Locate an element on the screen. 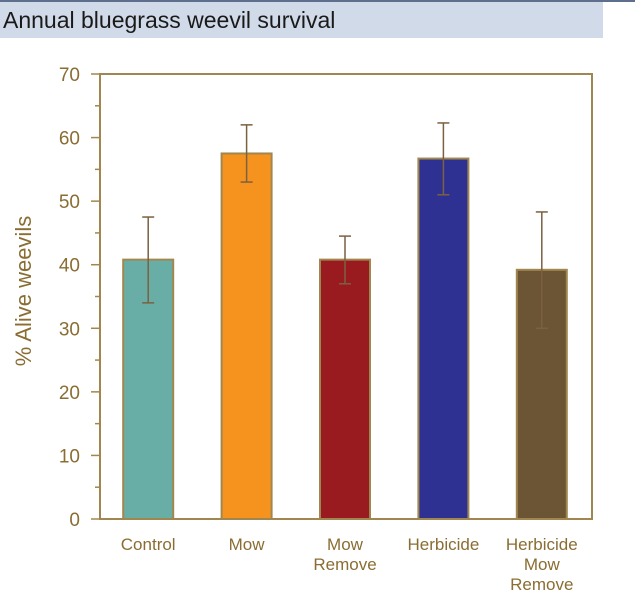  y-tick-label: 50 is located at coordinates (69, 202).